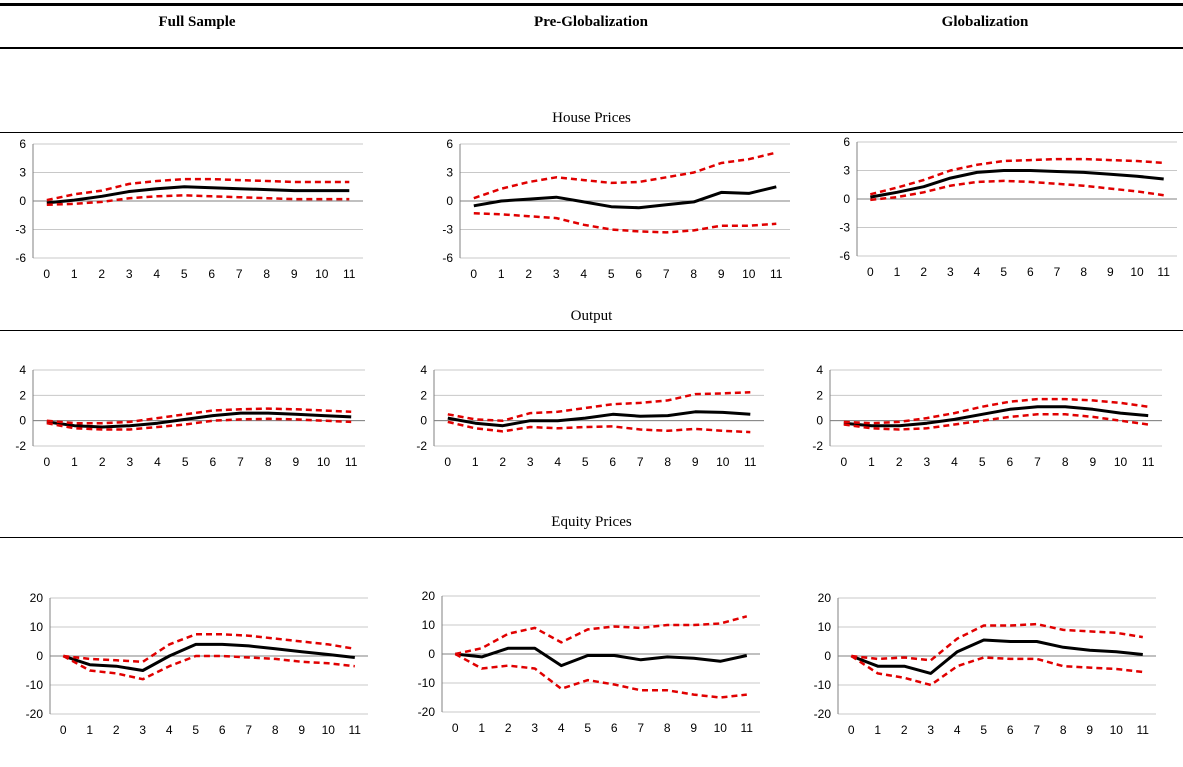  Describe the element at coordinates (197, 218) in the screenshot. I see `chart-house-prices-full-sample: -6 -3 0 3 6 0 1 2 3 4 5 6 7 8 9 10 11` at that location.